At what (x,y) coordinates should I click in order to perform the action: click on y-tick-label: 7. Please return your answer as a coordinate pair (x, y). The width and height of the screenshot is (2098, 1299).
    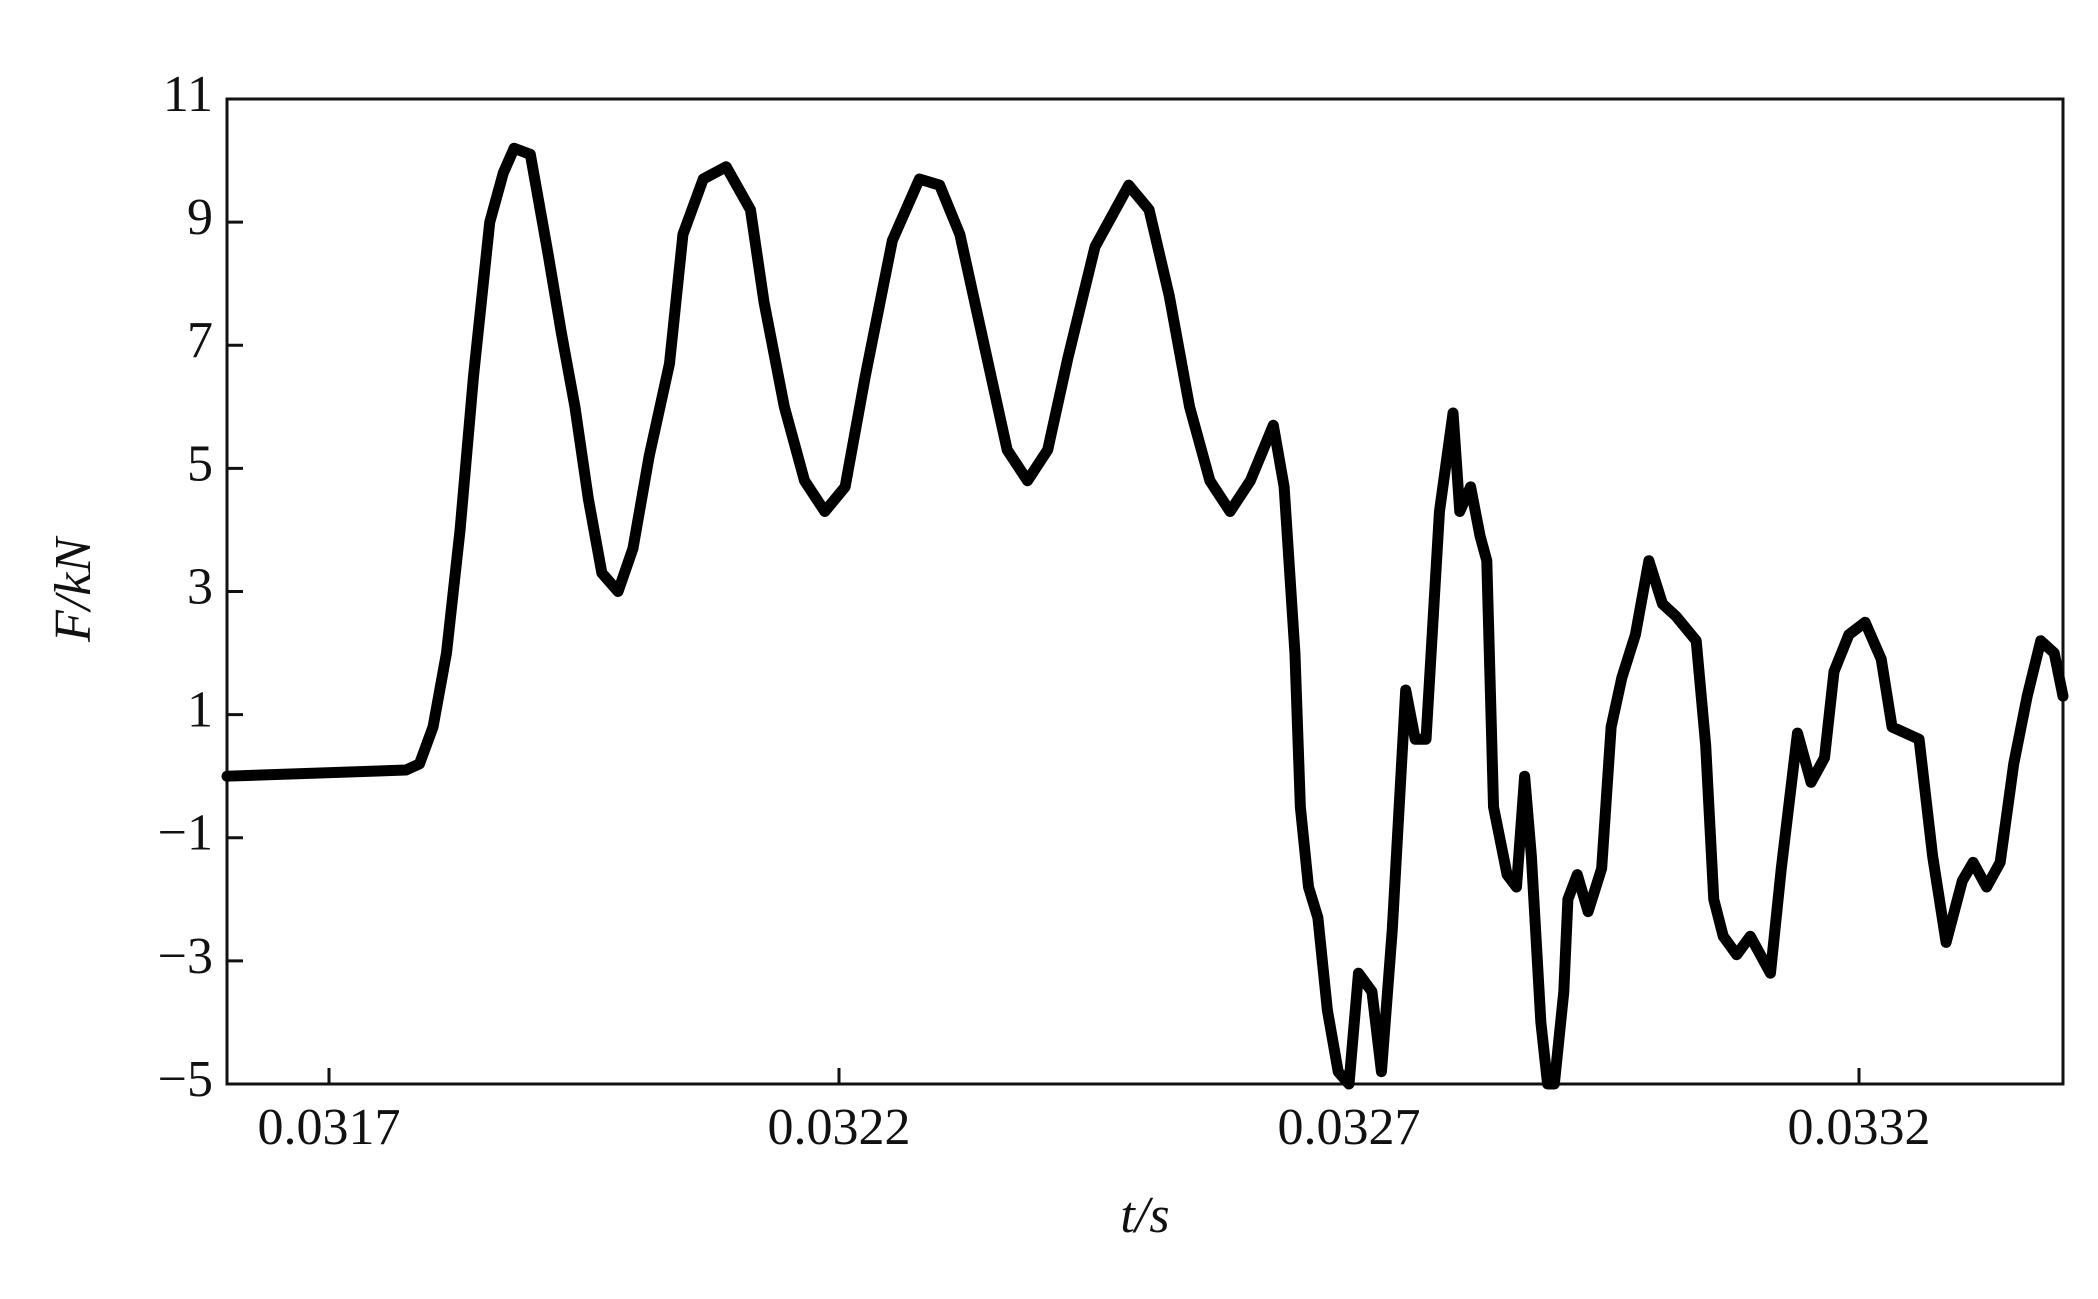
    Looking at the image, I should click on (200, 340).